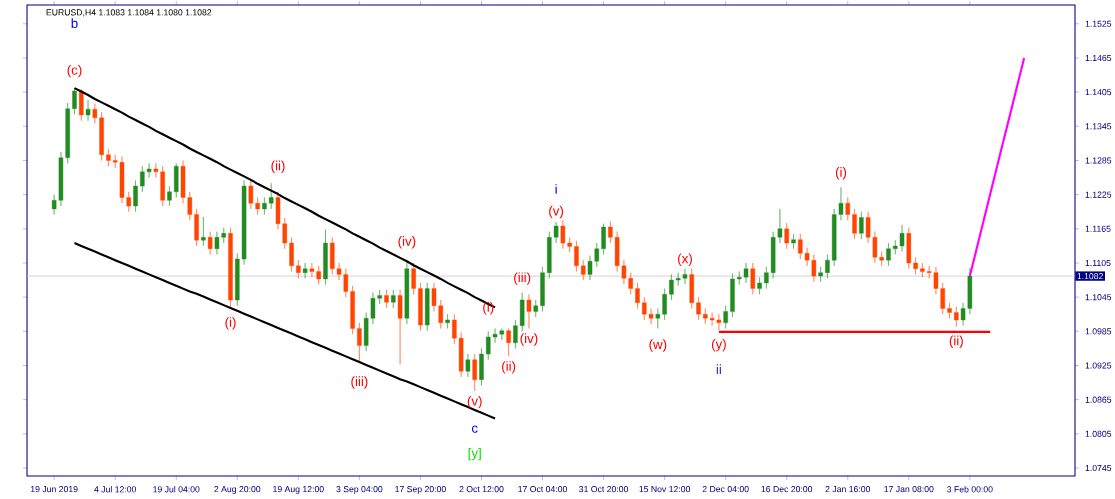 This screenshot has width=1115, height=499. What do you see at coordinates (1098, 297) in the screenshot?
I see `y-tick-label: 1.1045` at bounding box center [1098, 297].